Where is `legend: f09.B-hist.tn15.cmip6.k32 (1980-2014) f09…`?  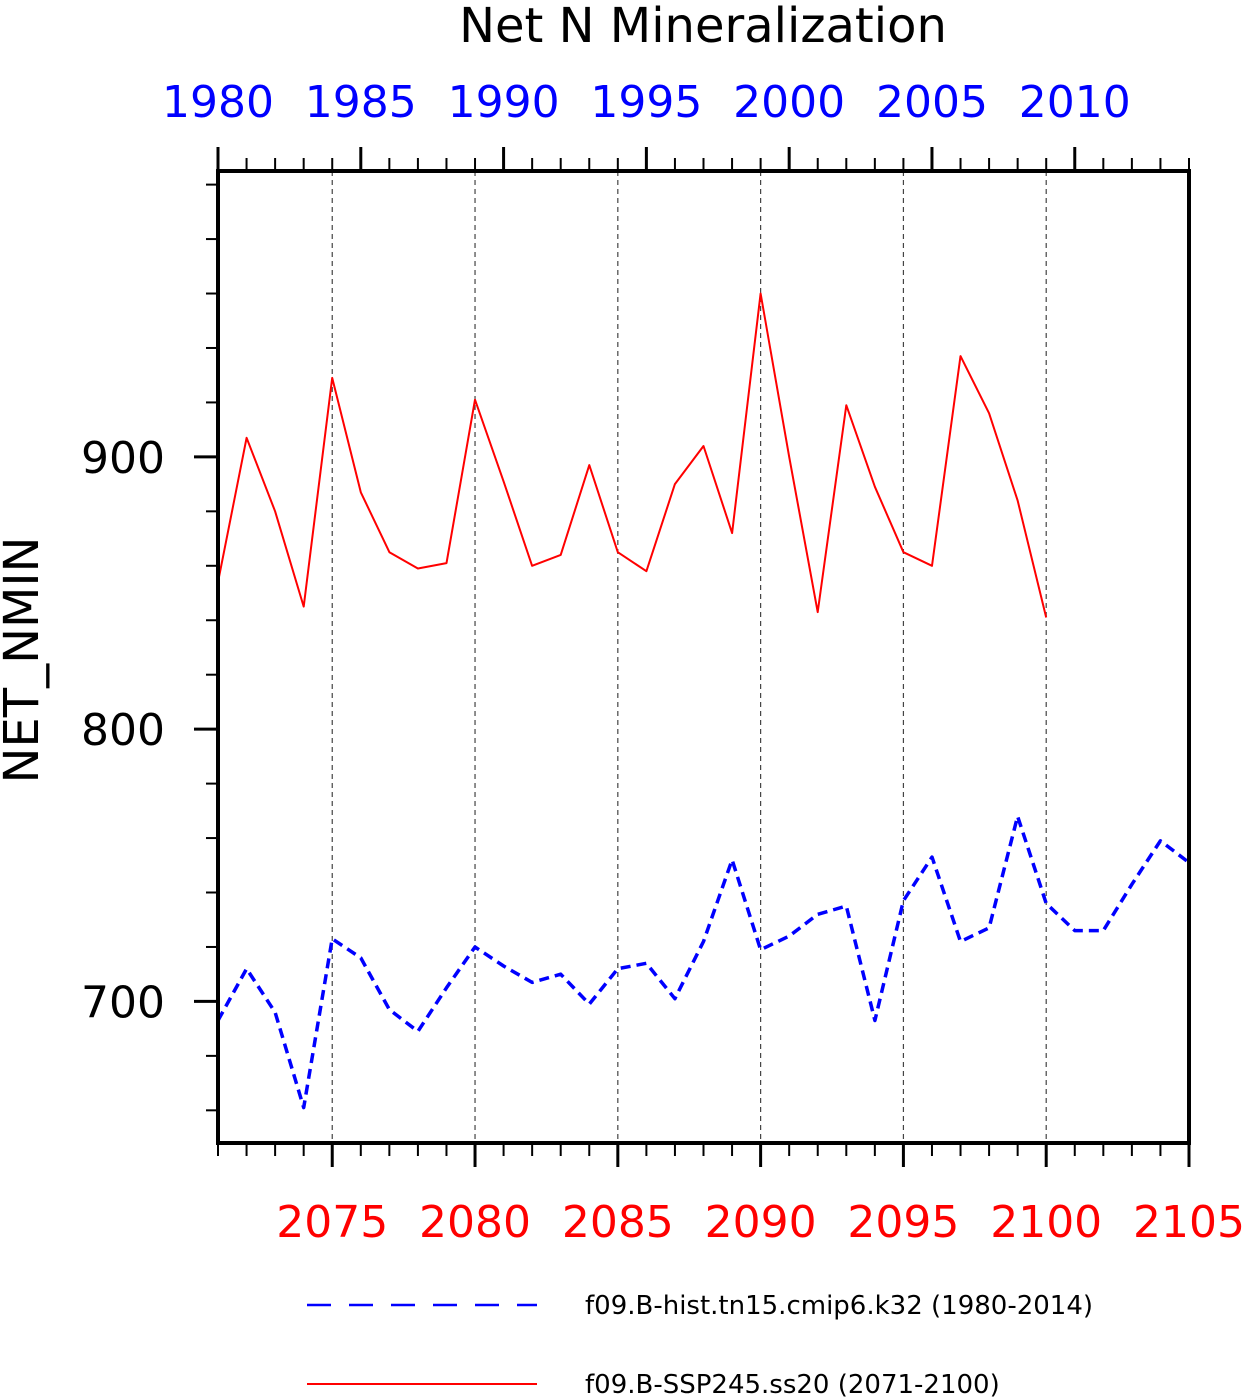 legend: f09.B-hist.tn15.cmip6.k32 (1980-2014) f09… is located at coordinates (700, 1345).